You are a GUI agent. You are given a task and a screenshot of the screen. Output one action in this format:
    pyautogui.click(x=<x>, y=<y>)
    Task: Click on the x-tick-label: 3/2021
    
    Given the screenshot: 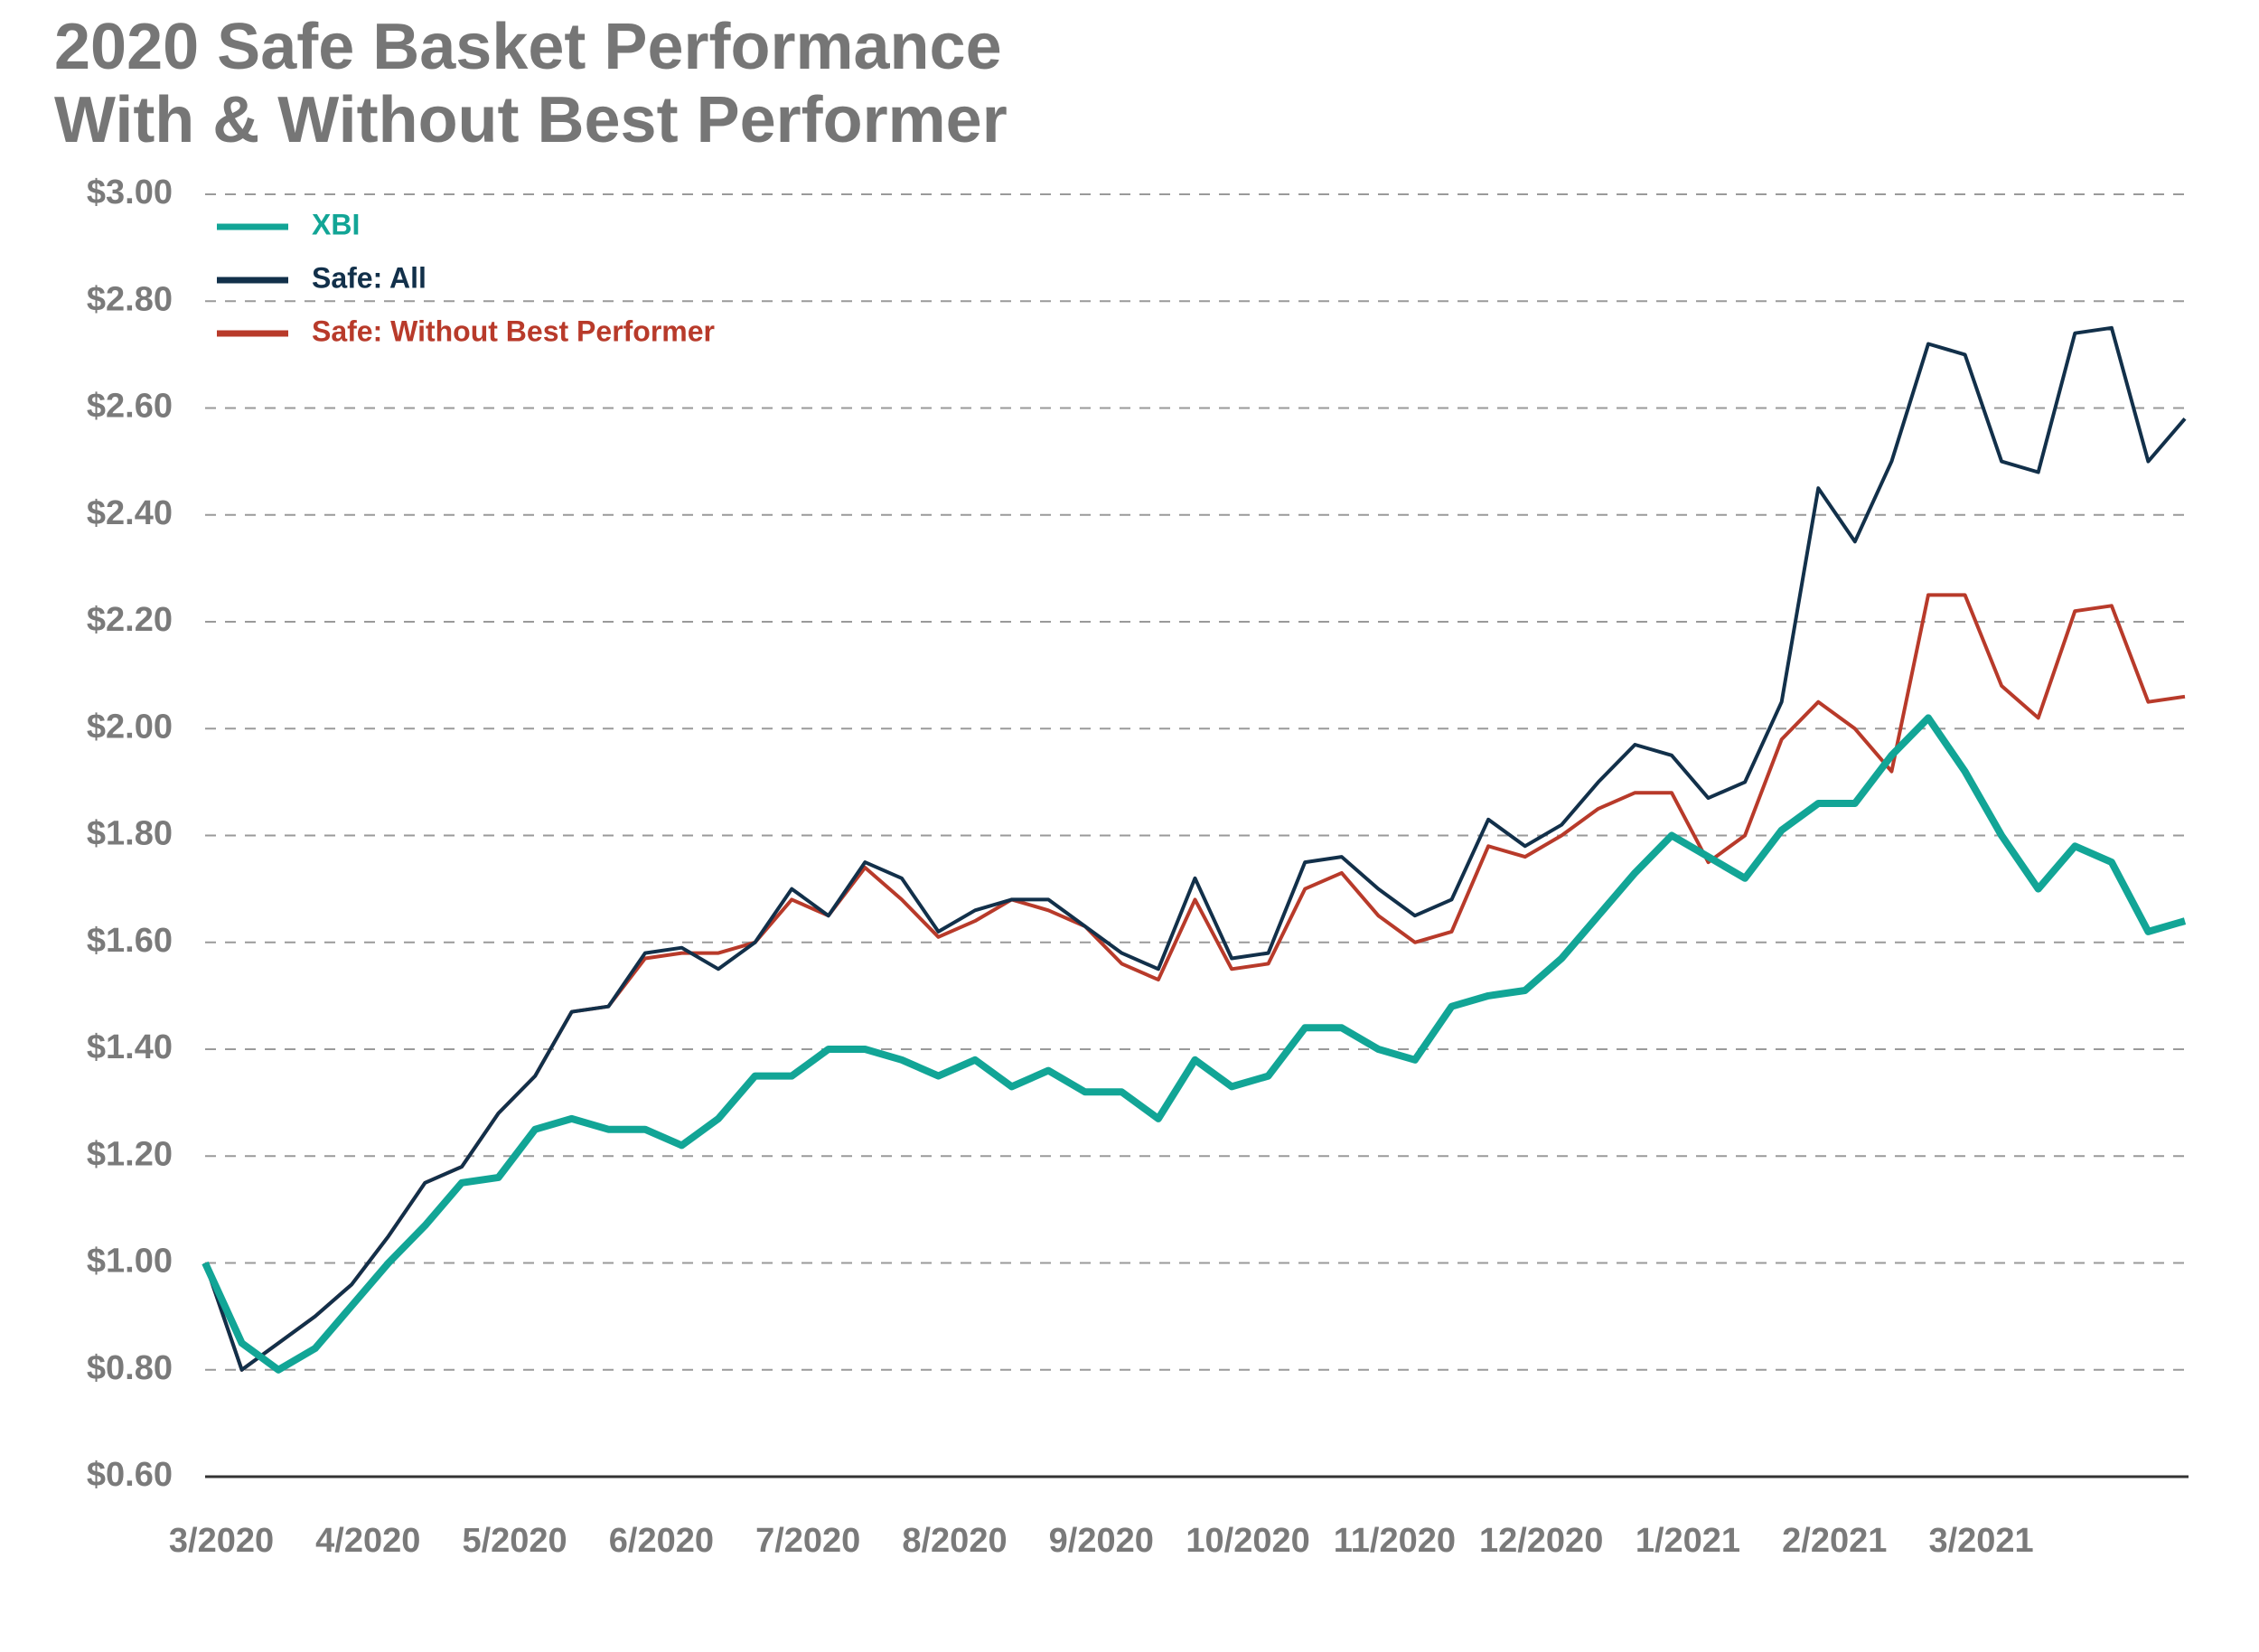 What is the action you would take?
    pyautogui.click(x=1980, y=1541)
    